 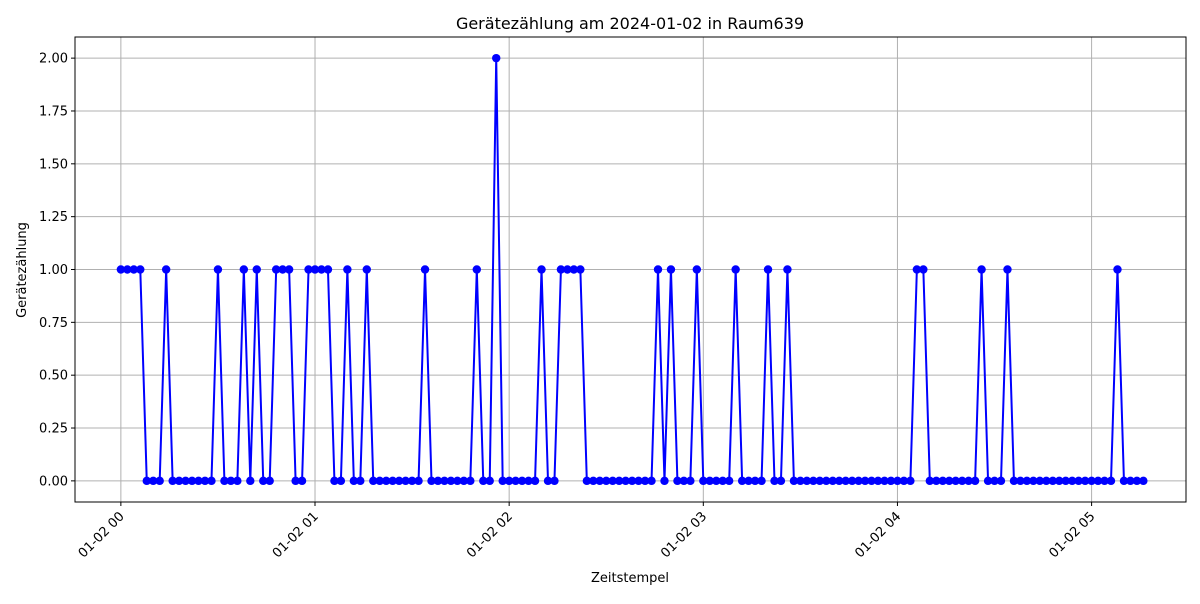 I want to click on y-tick-label: 1.50, so click(x=53, y=164).